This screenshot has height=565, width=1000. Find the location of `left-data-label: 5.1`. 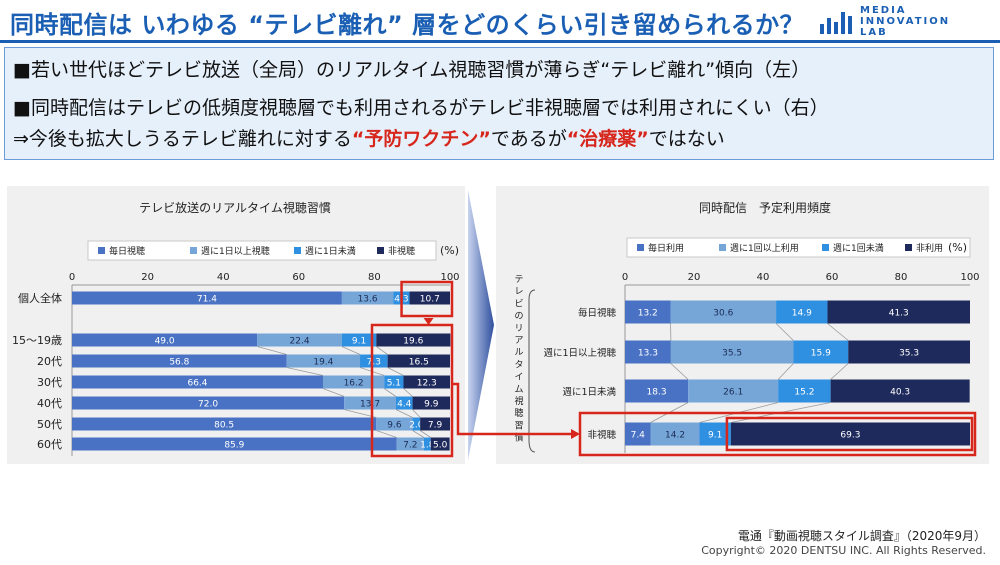

left-data-label: 5.1 is located at coordinates (394, 384).